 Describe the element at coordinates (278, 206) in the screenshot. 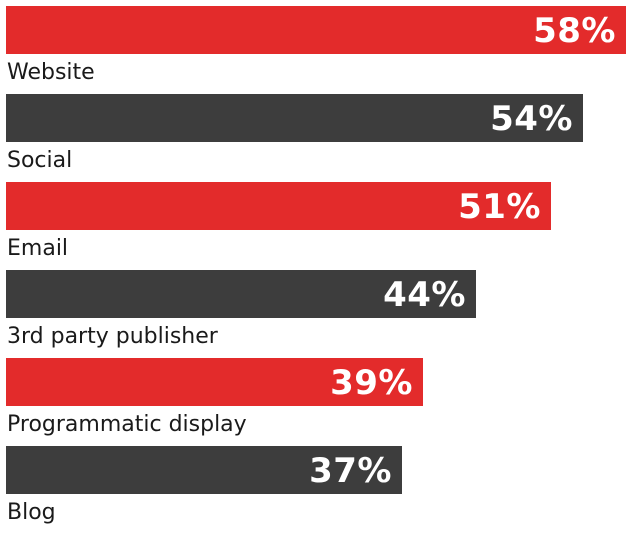

I see `bar-3: 51%` at that location.